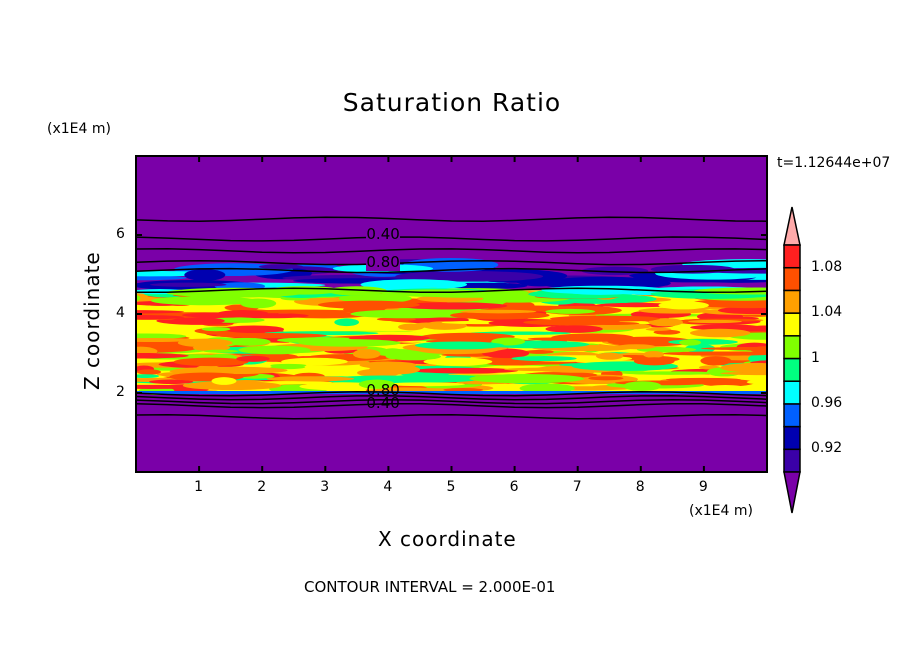  I want to click on contour-interval-footer: CONTOUR INTERVAL = 2.000E-01, so click(430, 587).